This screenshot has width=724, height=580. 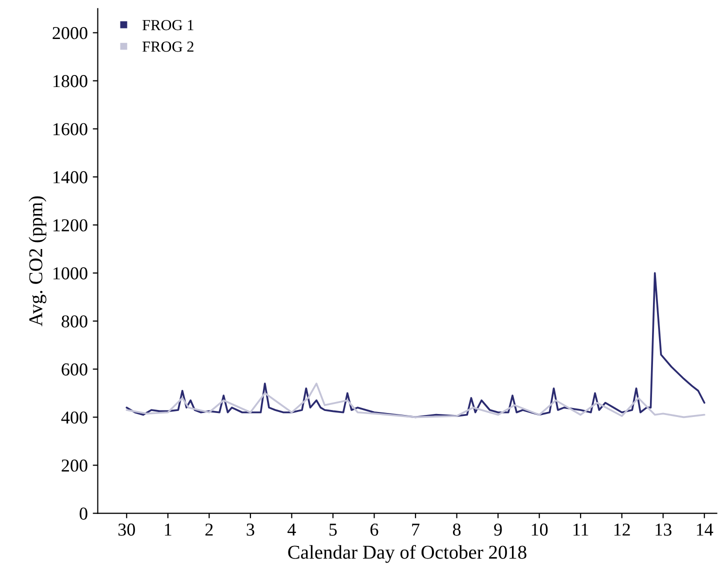 What do you see at coordinates (292, 530) in the screenshot?
I see `x-tick-label: 4` at bounding box center [292, 530].